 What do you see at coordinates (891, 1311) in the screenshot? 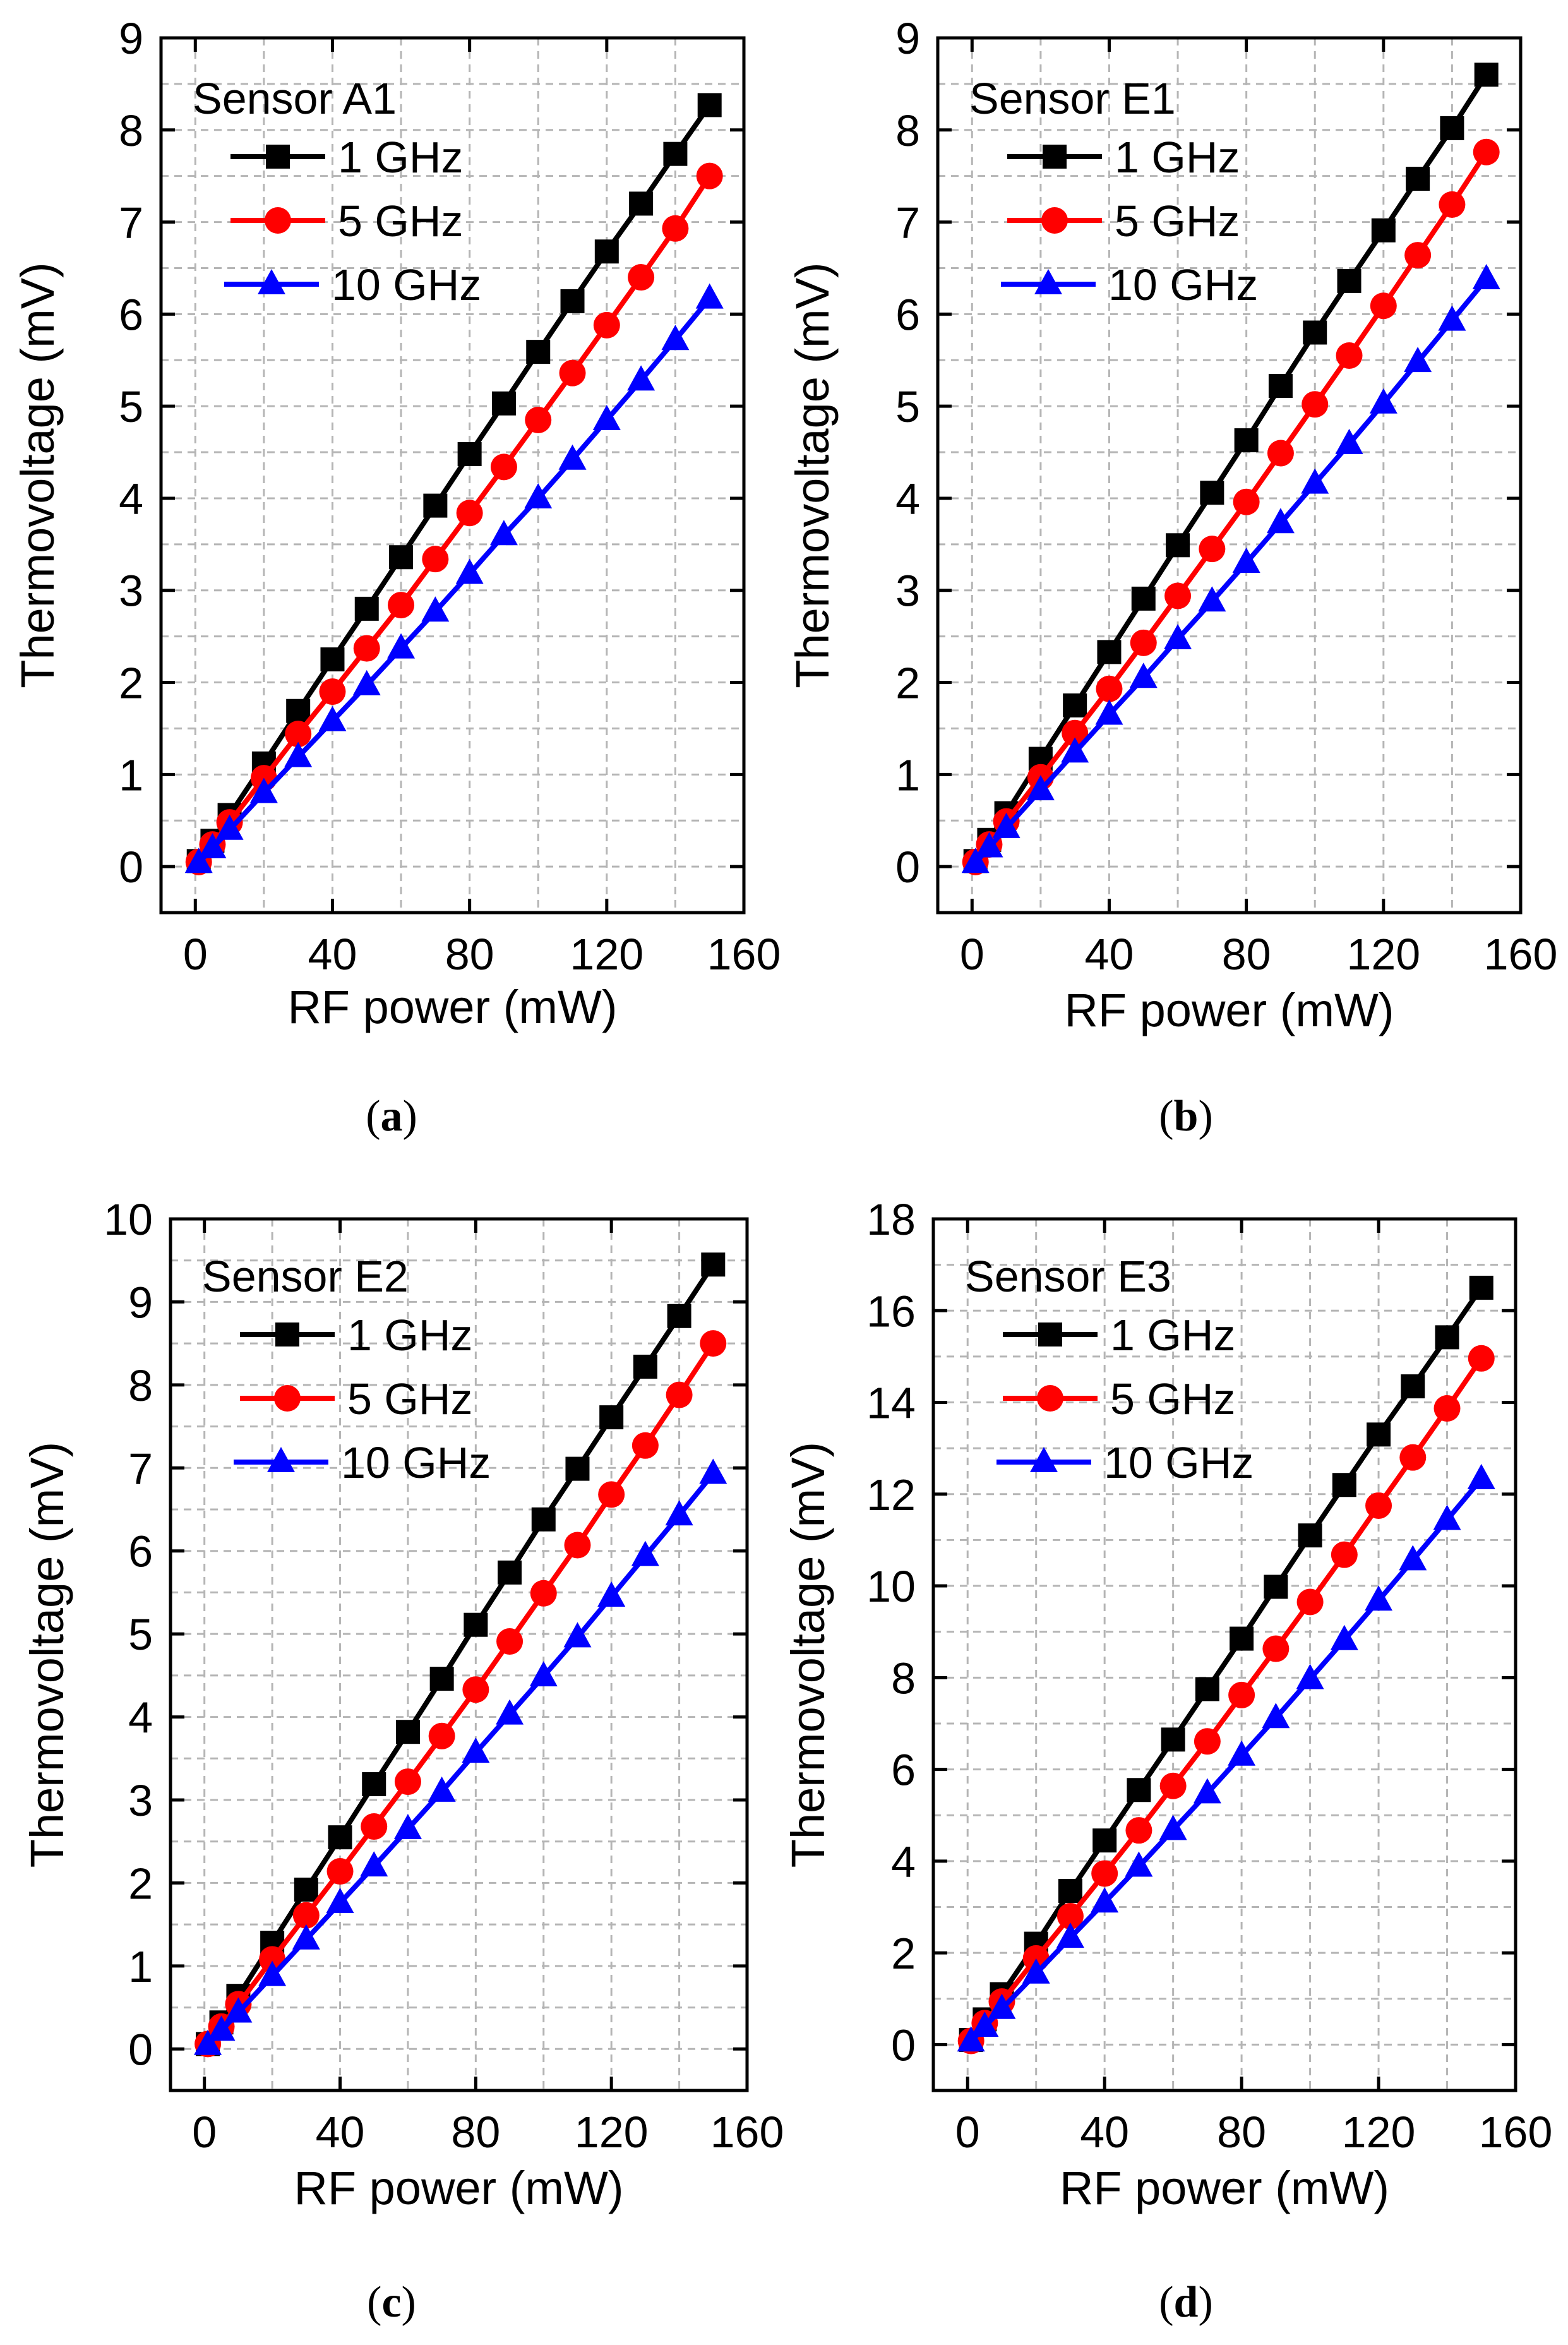
I see `y-tick-label: 16` at bounding box center [891, 1311].